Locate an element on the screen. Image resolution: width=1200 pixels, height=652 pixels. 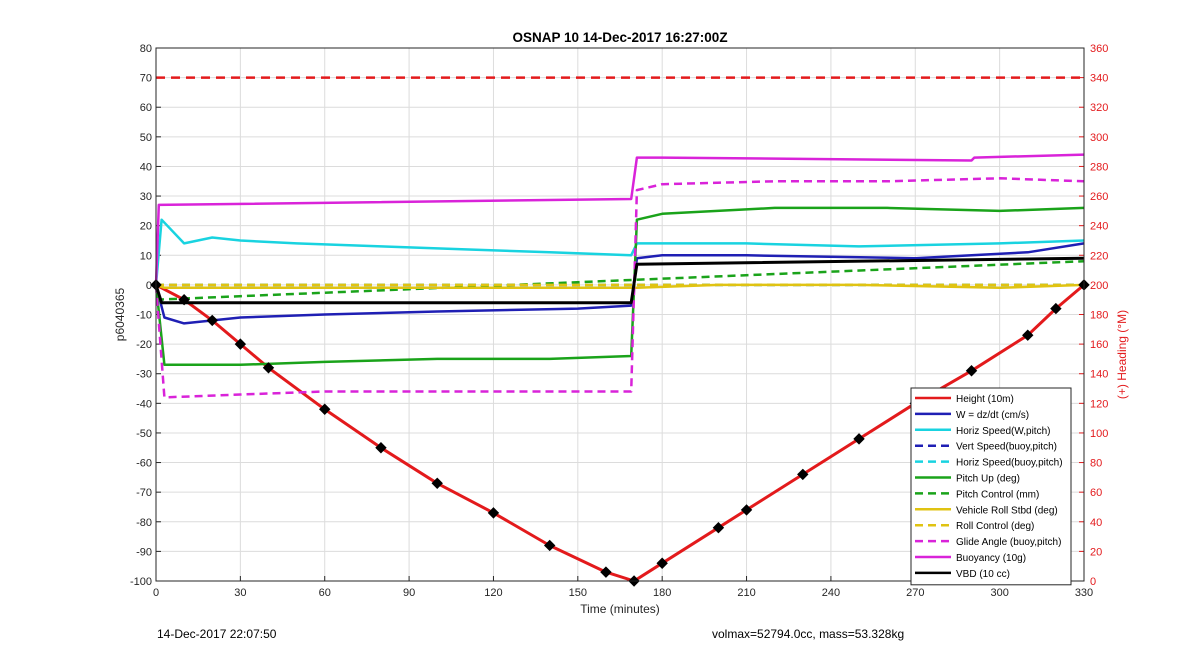
y-tick-label: -40 is located at coordinates (144, 404).